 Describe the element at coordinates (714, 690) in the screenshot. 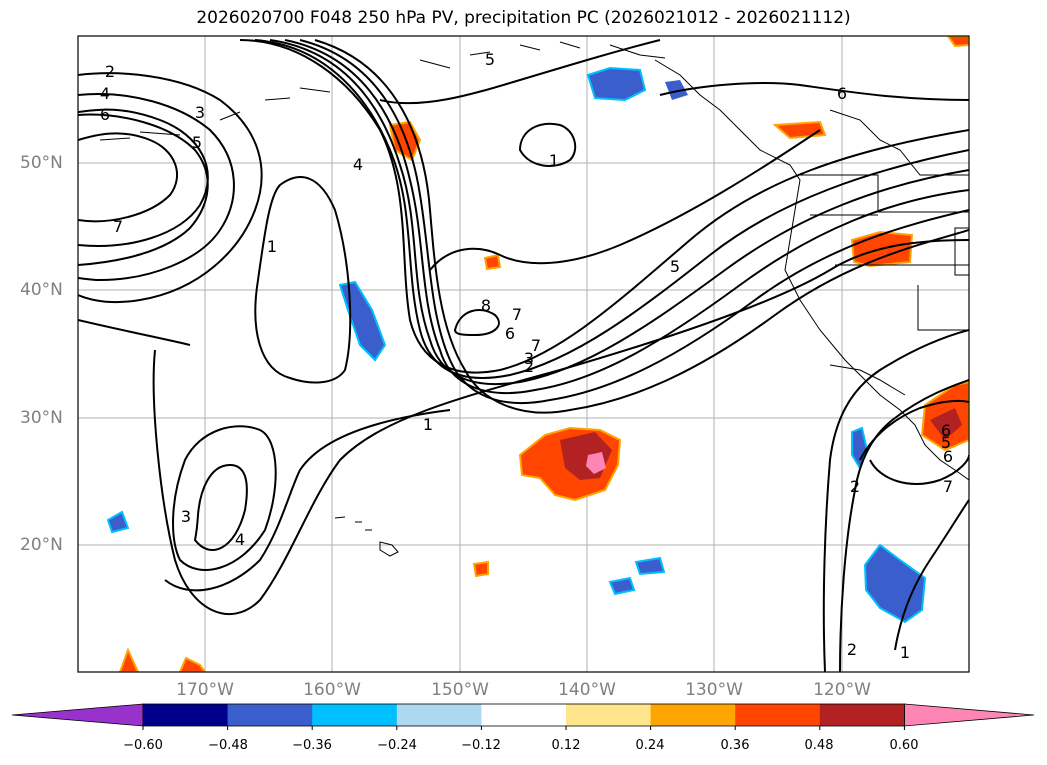

I see `lon-label: 130°W` at that location.